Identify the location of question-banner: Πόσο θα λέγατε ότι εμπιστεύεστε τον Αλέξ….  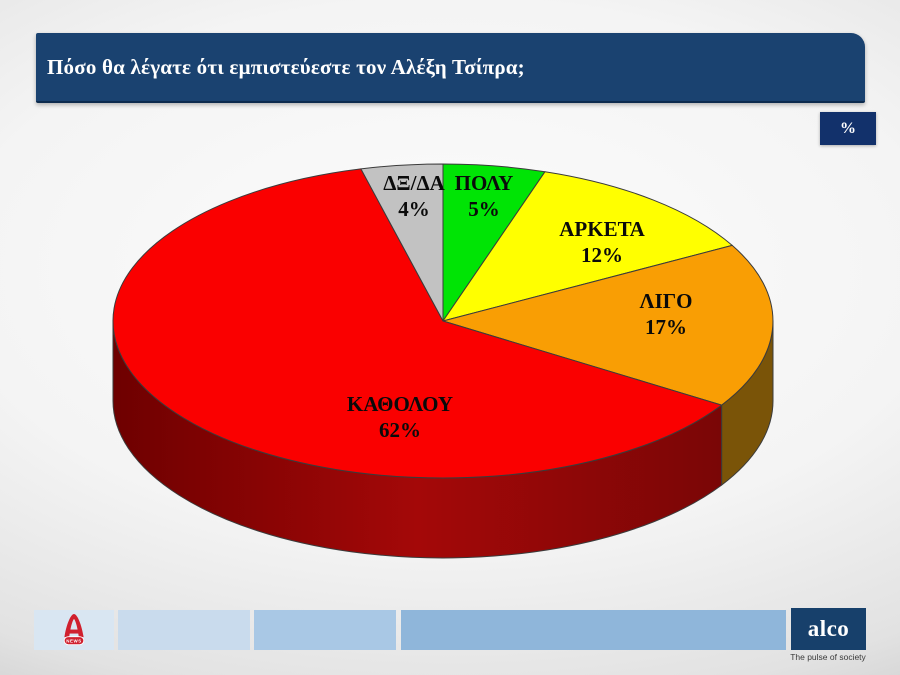
(450, 68).